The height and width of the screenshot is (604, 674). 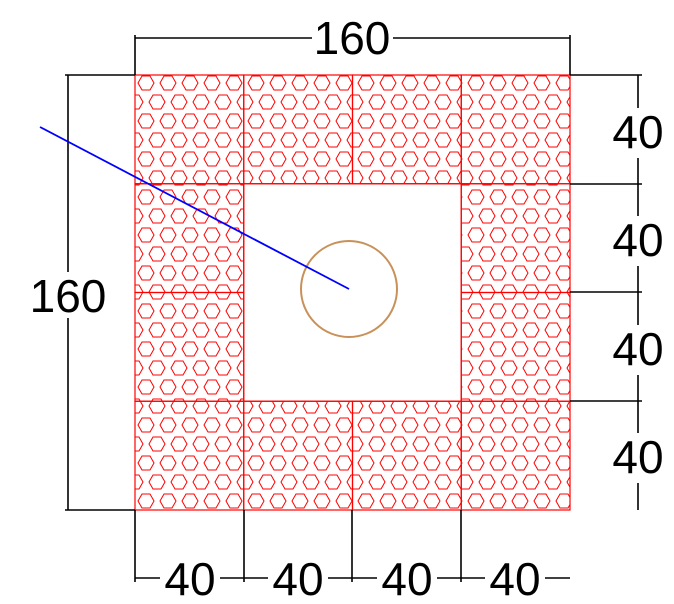 What do you see at coordinates (515, 238) in the screenshot?
I see `hatched-tile-r1-c3` at bounding box center [515, 238].